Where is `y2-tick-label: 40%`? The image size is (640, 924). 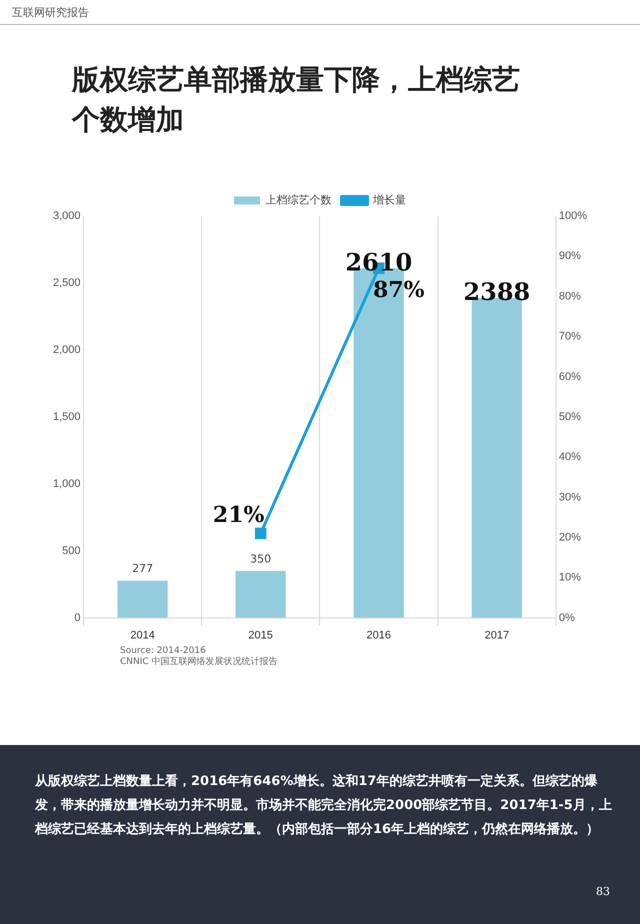
y2-tick-label: 40% is located at coordinates (570, 457).